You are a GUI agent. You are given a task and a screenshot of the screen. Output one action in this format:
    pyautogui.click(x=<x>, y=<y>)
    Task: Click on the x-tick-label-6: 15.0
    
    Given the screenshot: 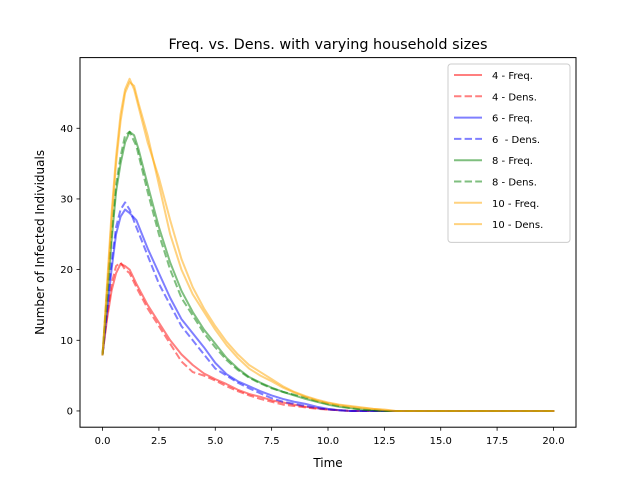 What is the action you would take?
    pyautogui.click(x=441, y=441)
    